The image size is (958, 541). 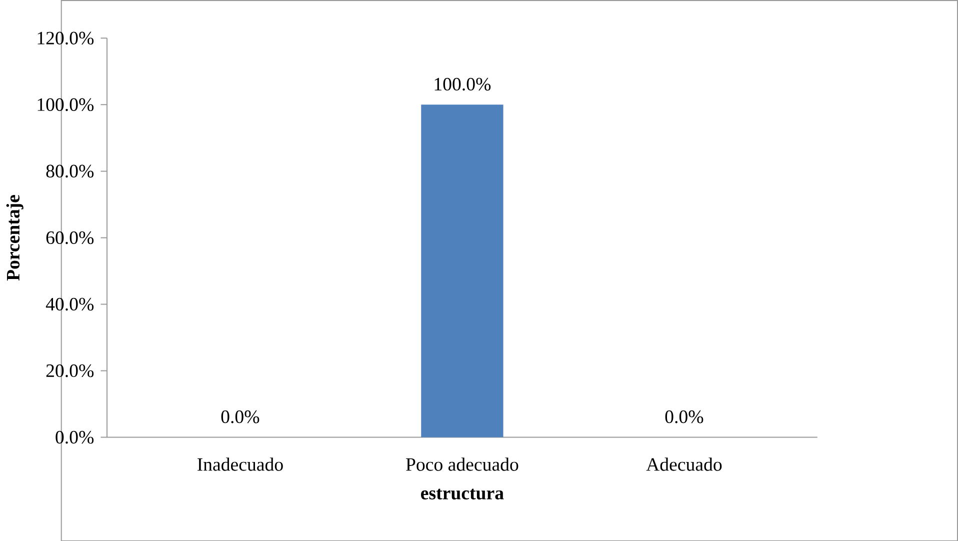 I want to click on y-tick-label: 40.0%, so click(x=70, y=304).